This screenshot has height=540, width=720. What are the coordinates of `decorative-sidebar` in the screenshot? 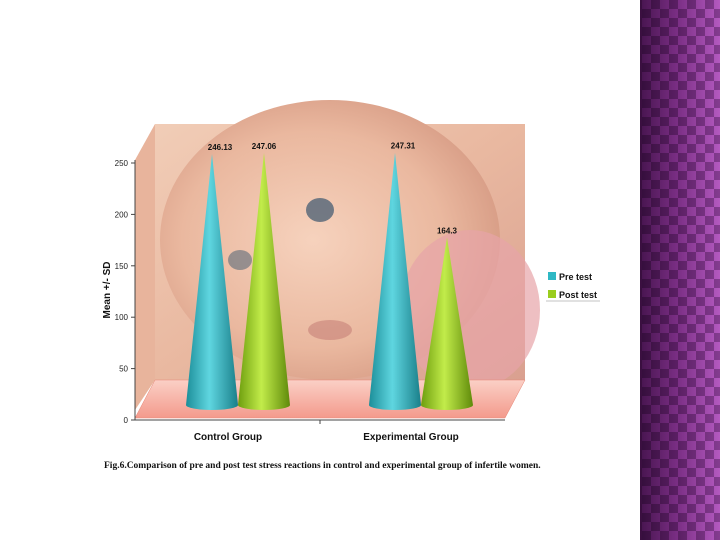 It's located at (681, 270).